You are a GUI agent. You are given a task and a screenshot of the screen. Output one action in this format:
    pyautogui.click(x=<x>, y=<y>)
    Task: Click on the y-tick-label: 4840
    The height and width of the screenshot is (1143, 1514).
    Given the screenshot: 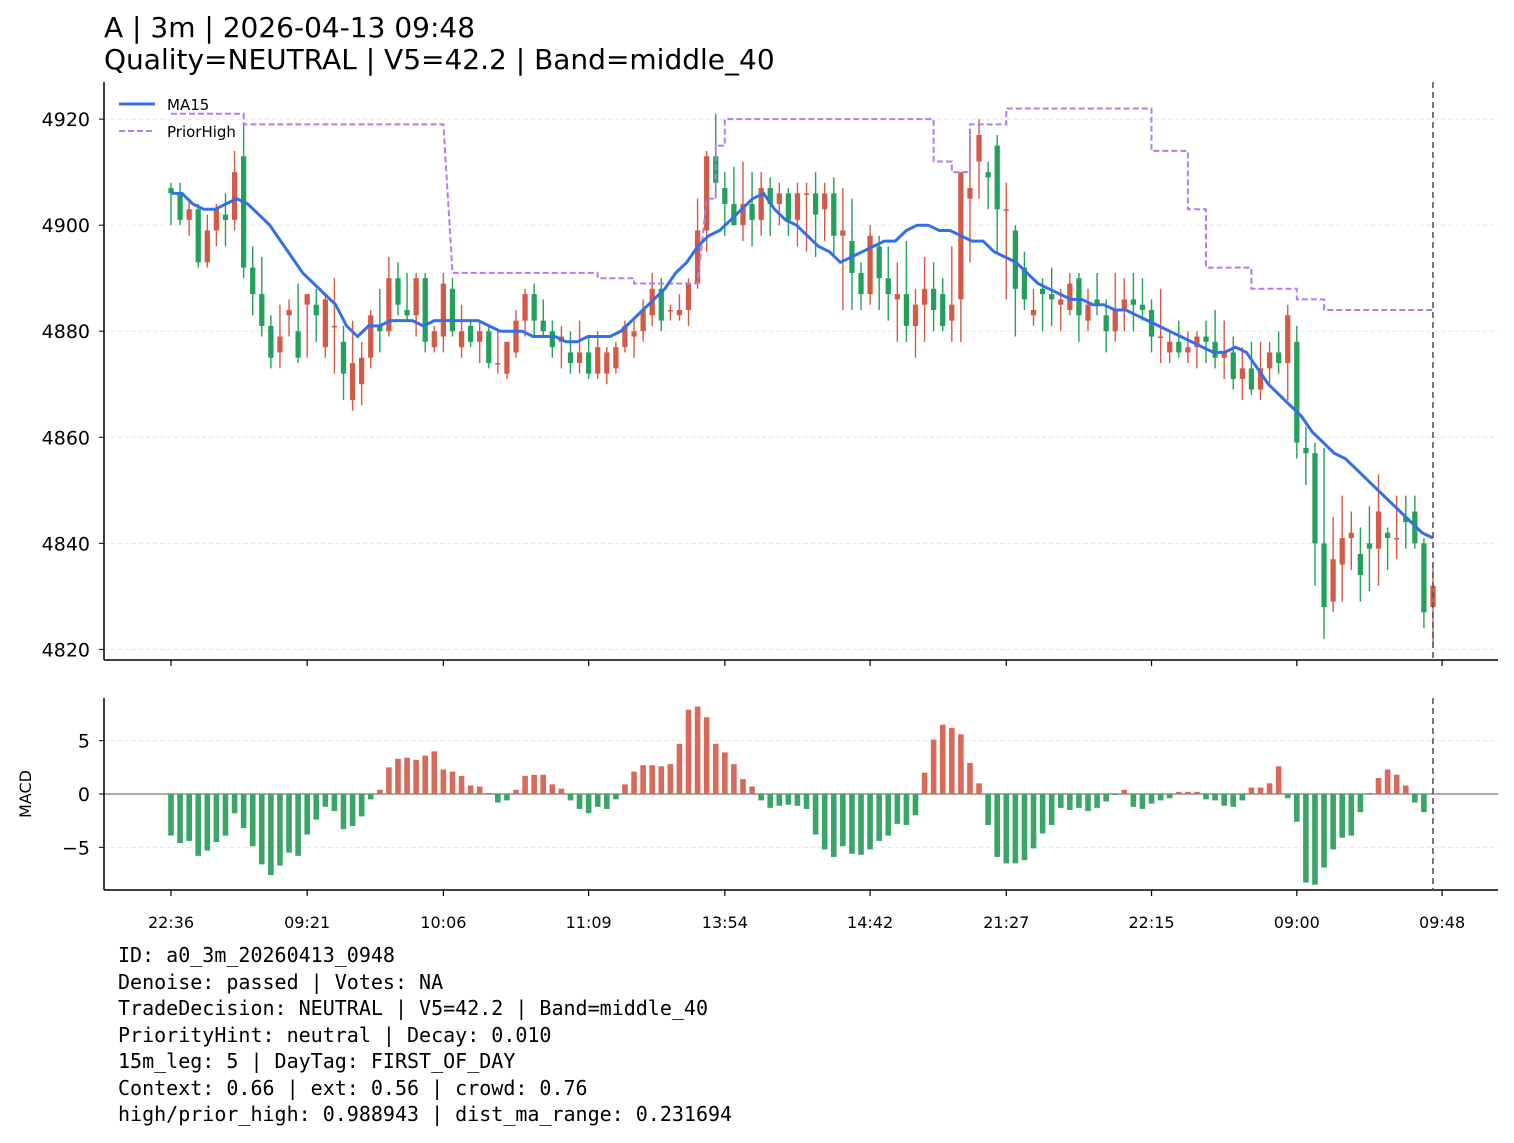 What is the action you would take?
    pyautogui.click(x=66, y=544)
    